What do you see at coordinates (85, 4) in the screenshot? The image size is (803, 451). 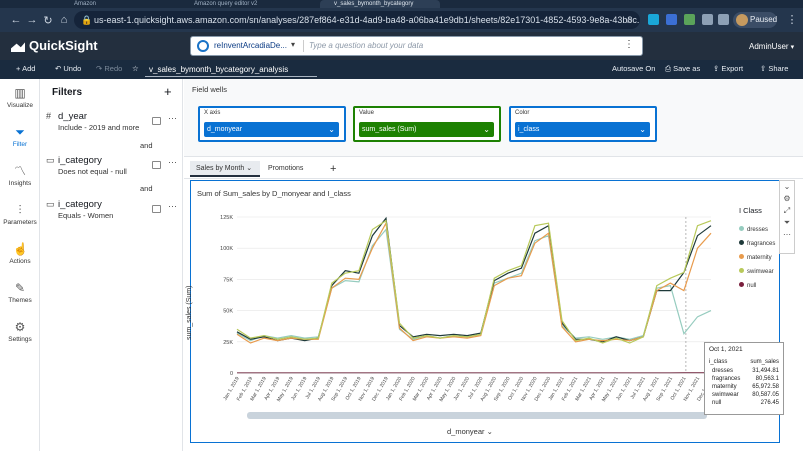 I see `browser-tab: Amazon` at bounding box center [85, 4].